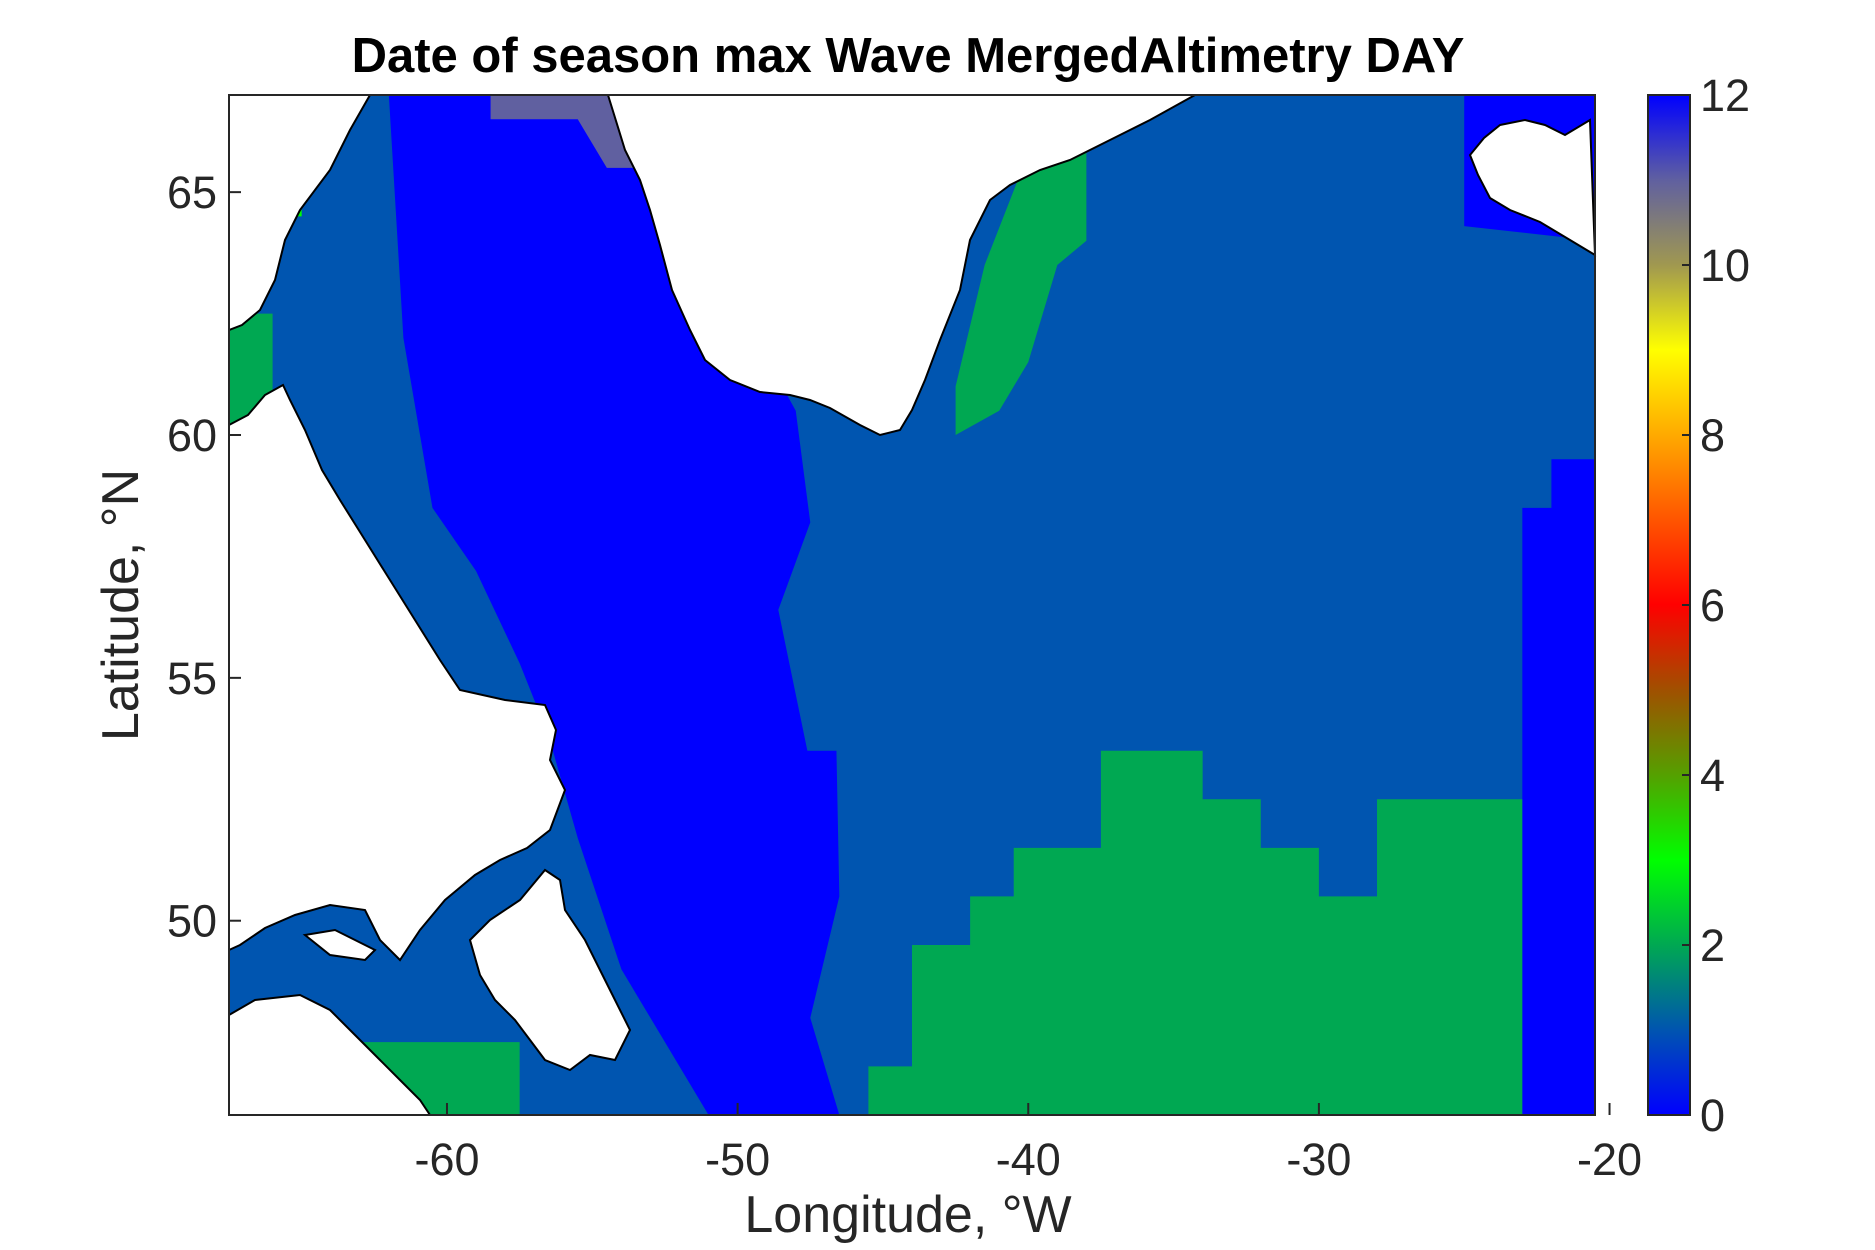 Image resolution: width=1875 pixels, height=1250 pixels. Describe the element at coordinates (1712, 945) in the screenshot. I see `colorbar-tick-label: 2` at that location.